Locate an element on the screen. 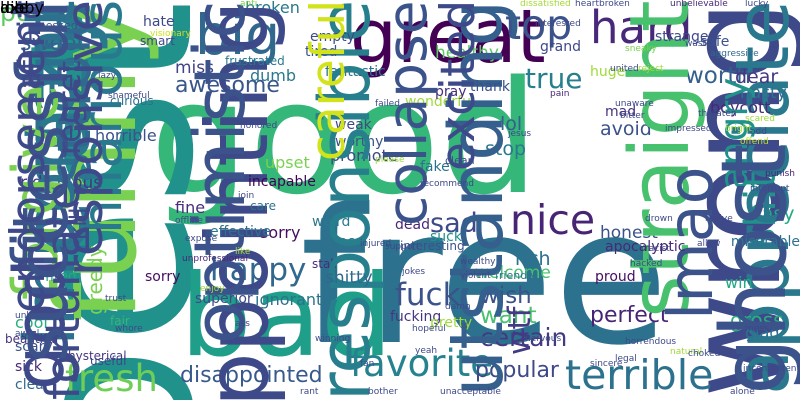 The height and width of the screenshot is (400, 800). word-welcome: welcome is located at coordinates (513, 273).